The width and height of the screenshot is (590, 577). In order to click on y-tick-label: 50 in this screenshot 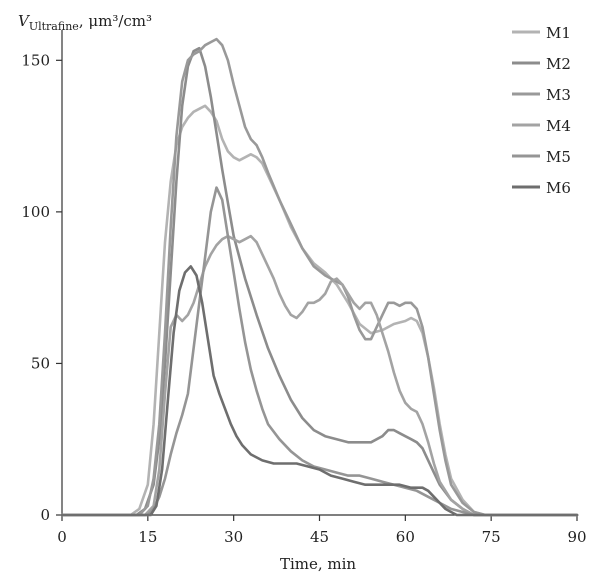, I will do `click(40, 363)`.